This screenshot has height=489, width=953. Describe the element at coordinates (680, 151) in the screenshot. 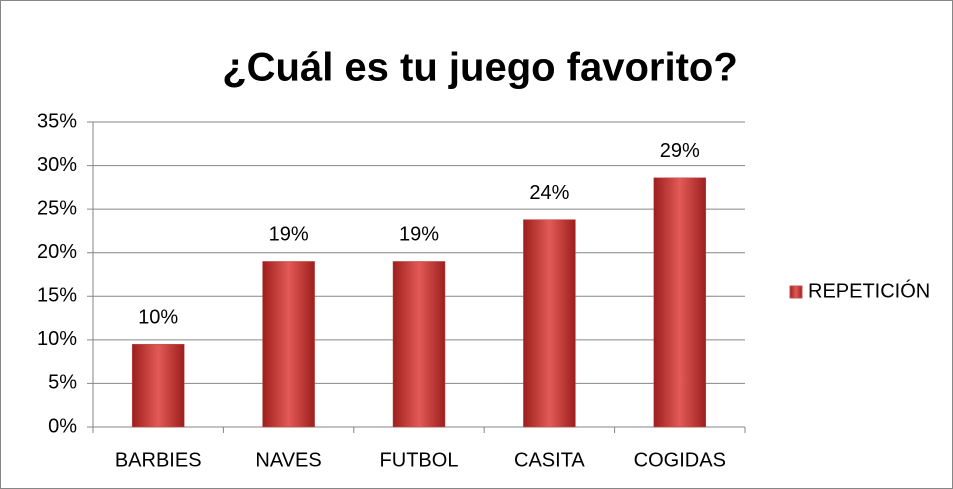

I see `data-label: 29%` at that location.